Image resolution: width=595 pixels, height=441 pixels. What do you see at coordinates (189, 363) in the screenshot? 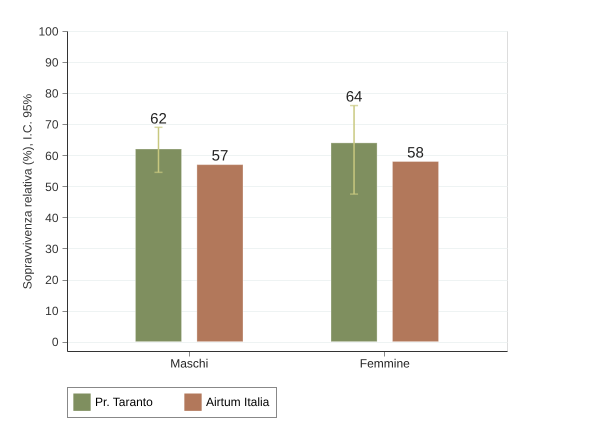
I see `x-tick-label: Maschi` at bounding box center [189, 363].